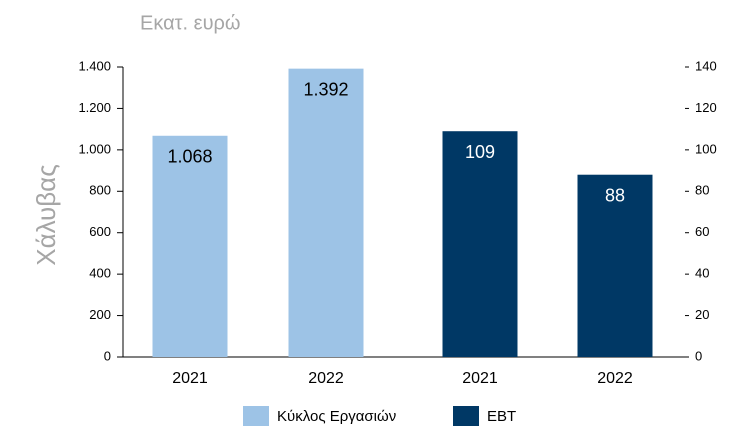 The width and height of the screenshot is (736, 429). Describe the element at coordinates (46, 215) in the screenshot. I see `y-axis-label: Χάλυβας` at that location.